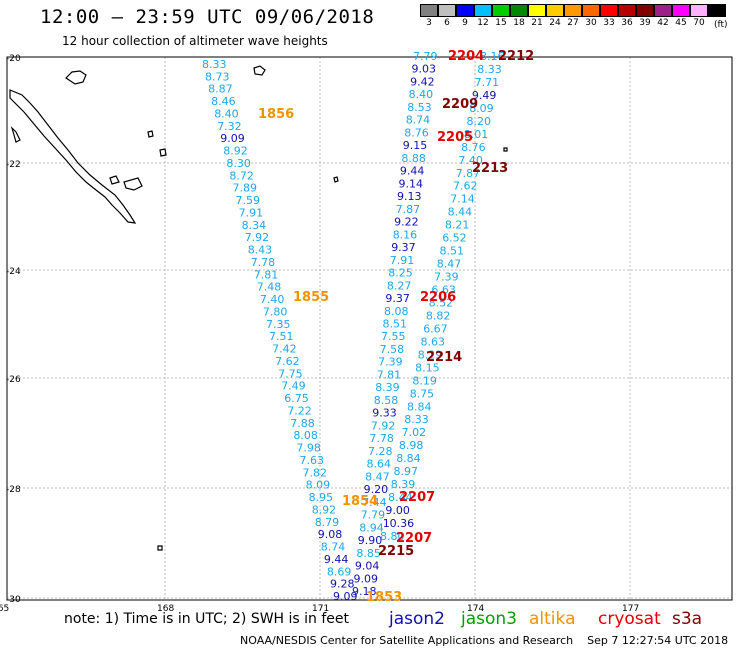  Describe the element at coordinates (260, 250) in the screenshot. I see `wave-height-reading: 8.43` at that location.